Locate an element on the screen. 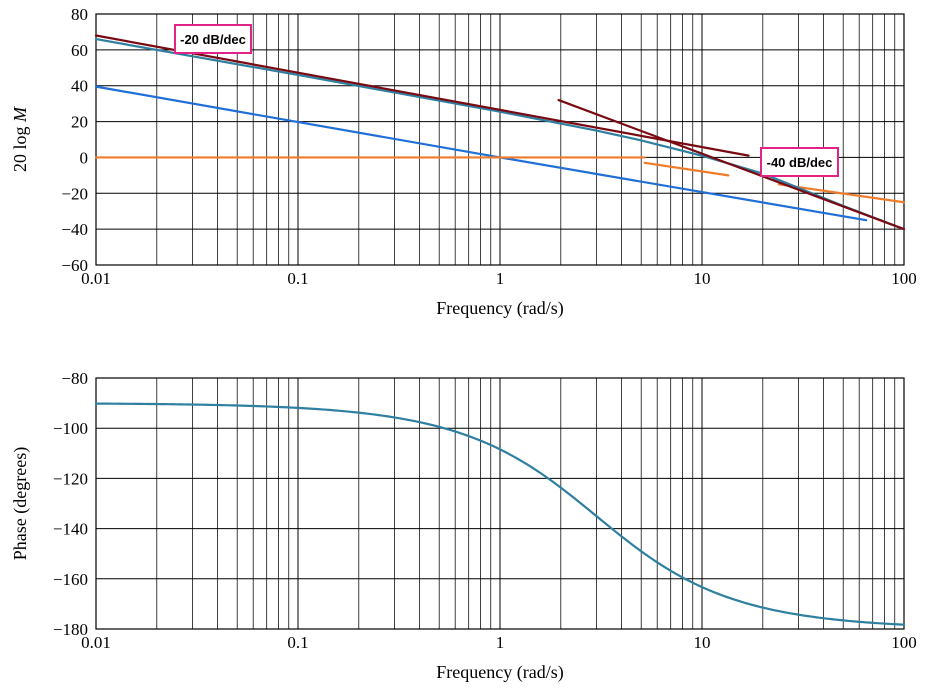  phase-x-tick-label: 0.1 is located at coordinates (297, 642).